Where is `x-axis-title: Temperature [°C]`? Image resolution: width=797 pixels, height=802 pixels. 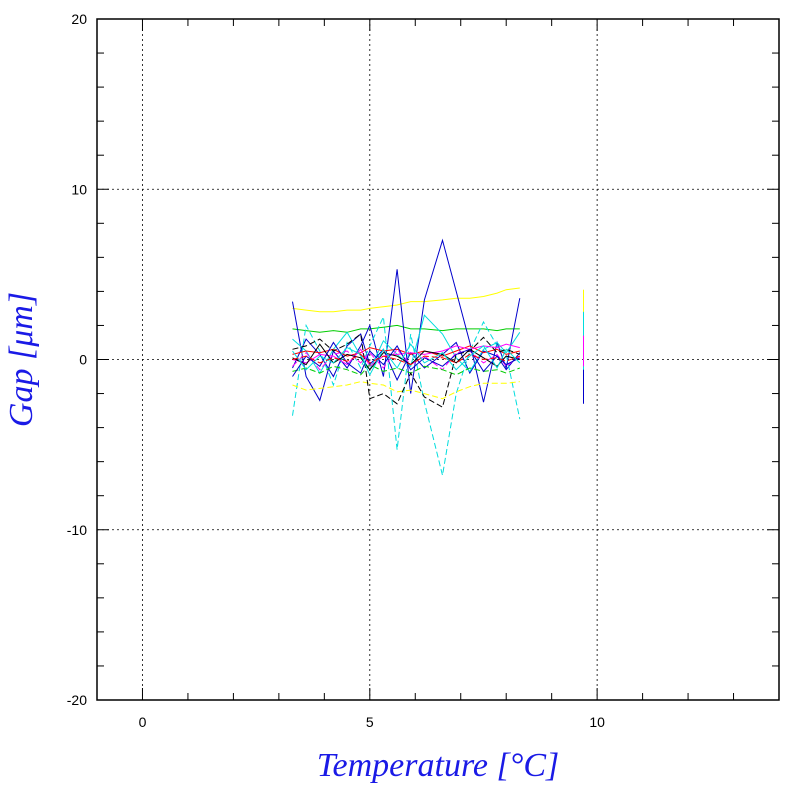 x-axis-title: Temperature [°C] is located at coordinates (438, 765).